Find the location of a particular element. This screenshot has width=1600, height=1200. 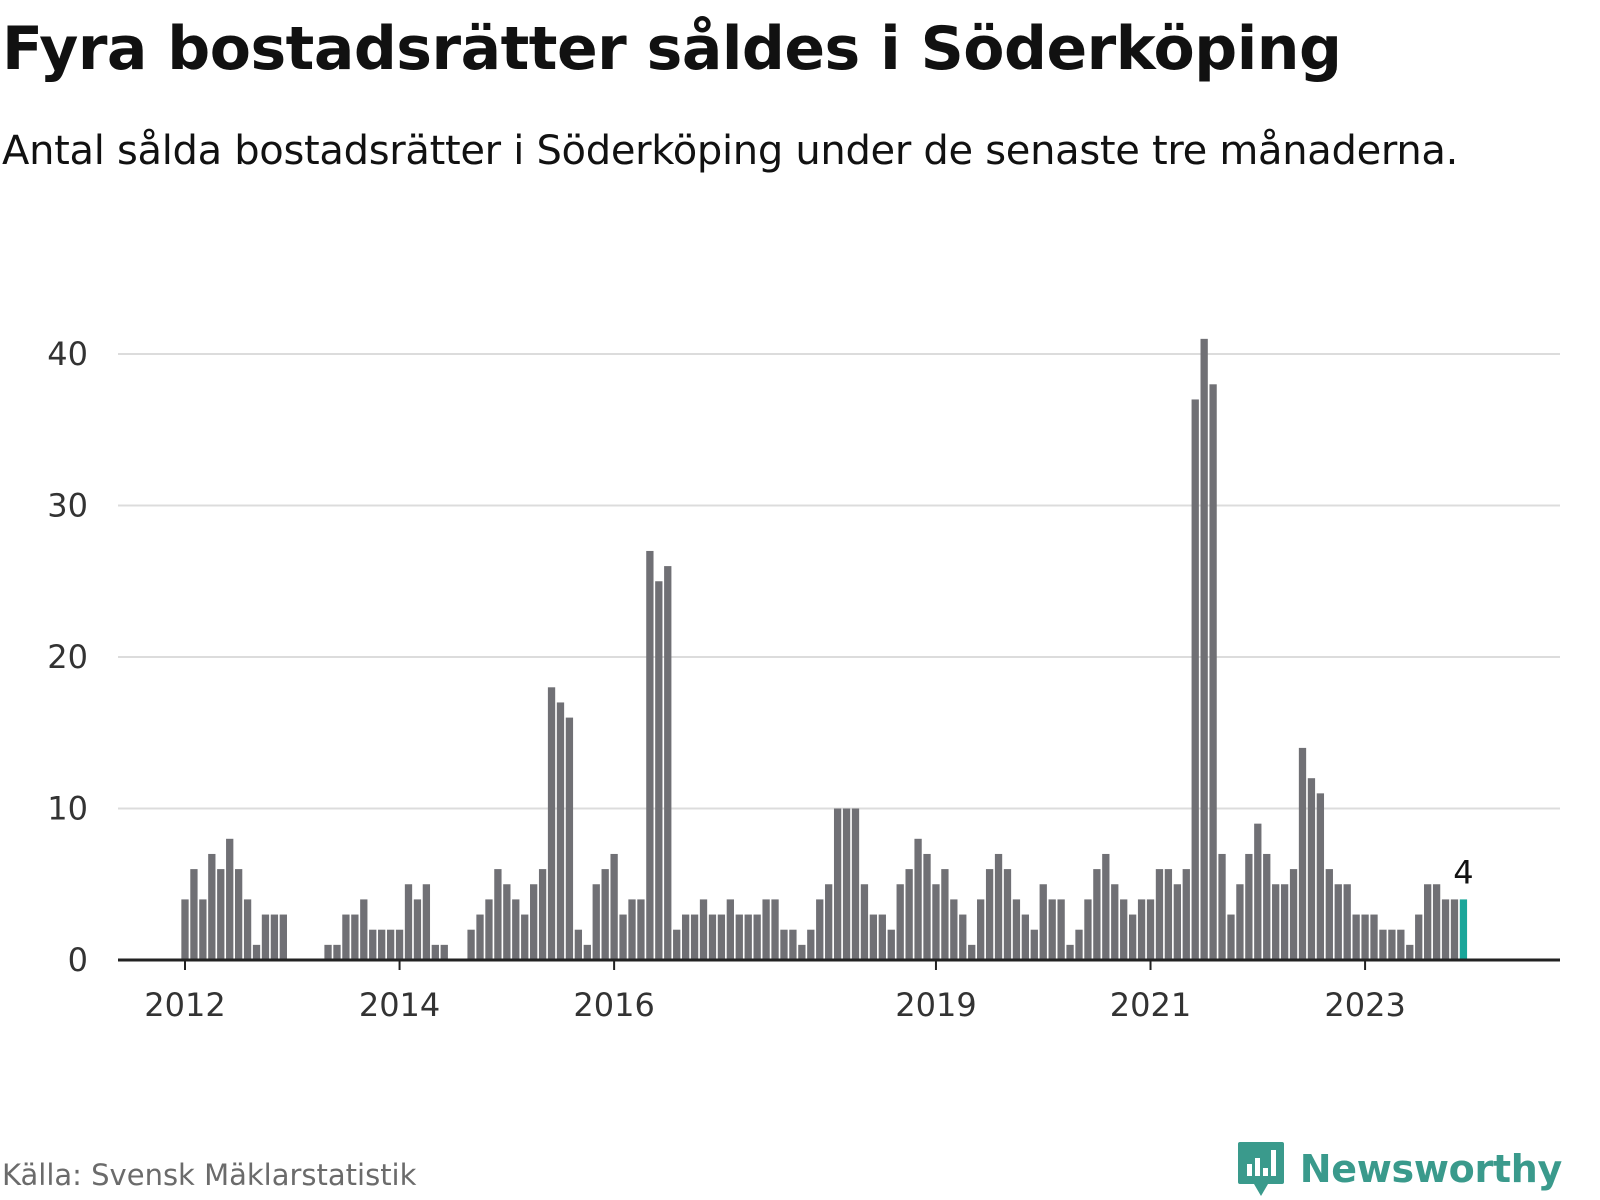

y-tick-label: 20 is located at coordinates (67, 657).